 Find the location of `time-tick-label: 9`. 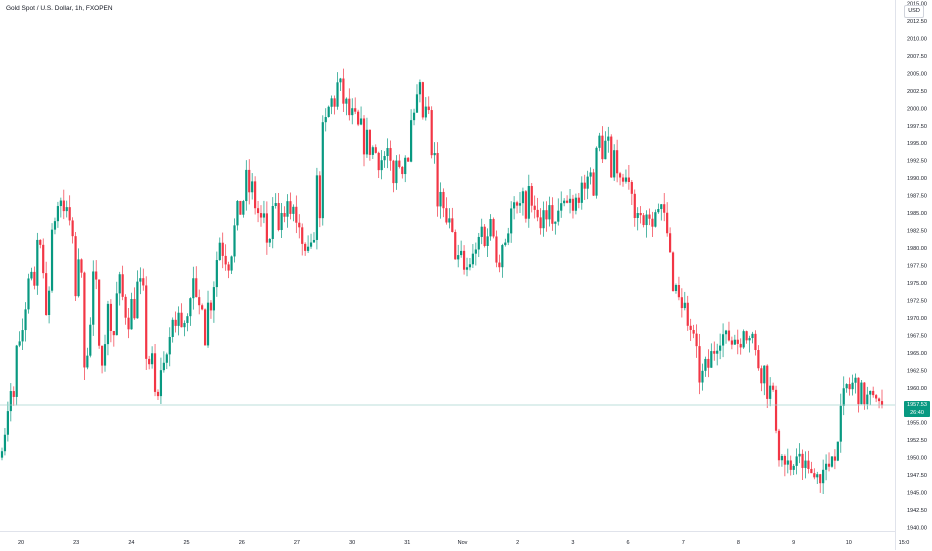

time-tick-label: 9 is located at coordinates (793, 543).